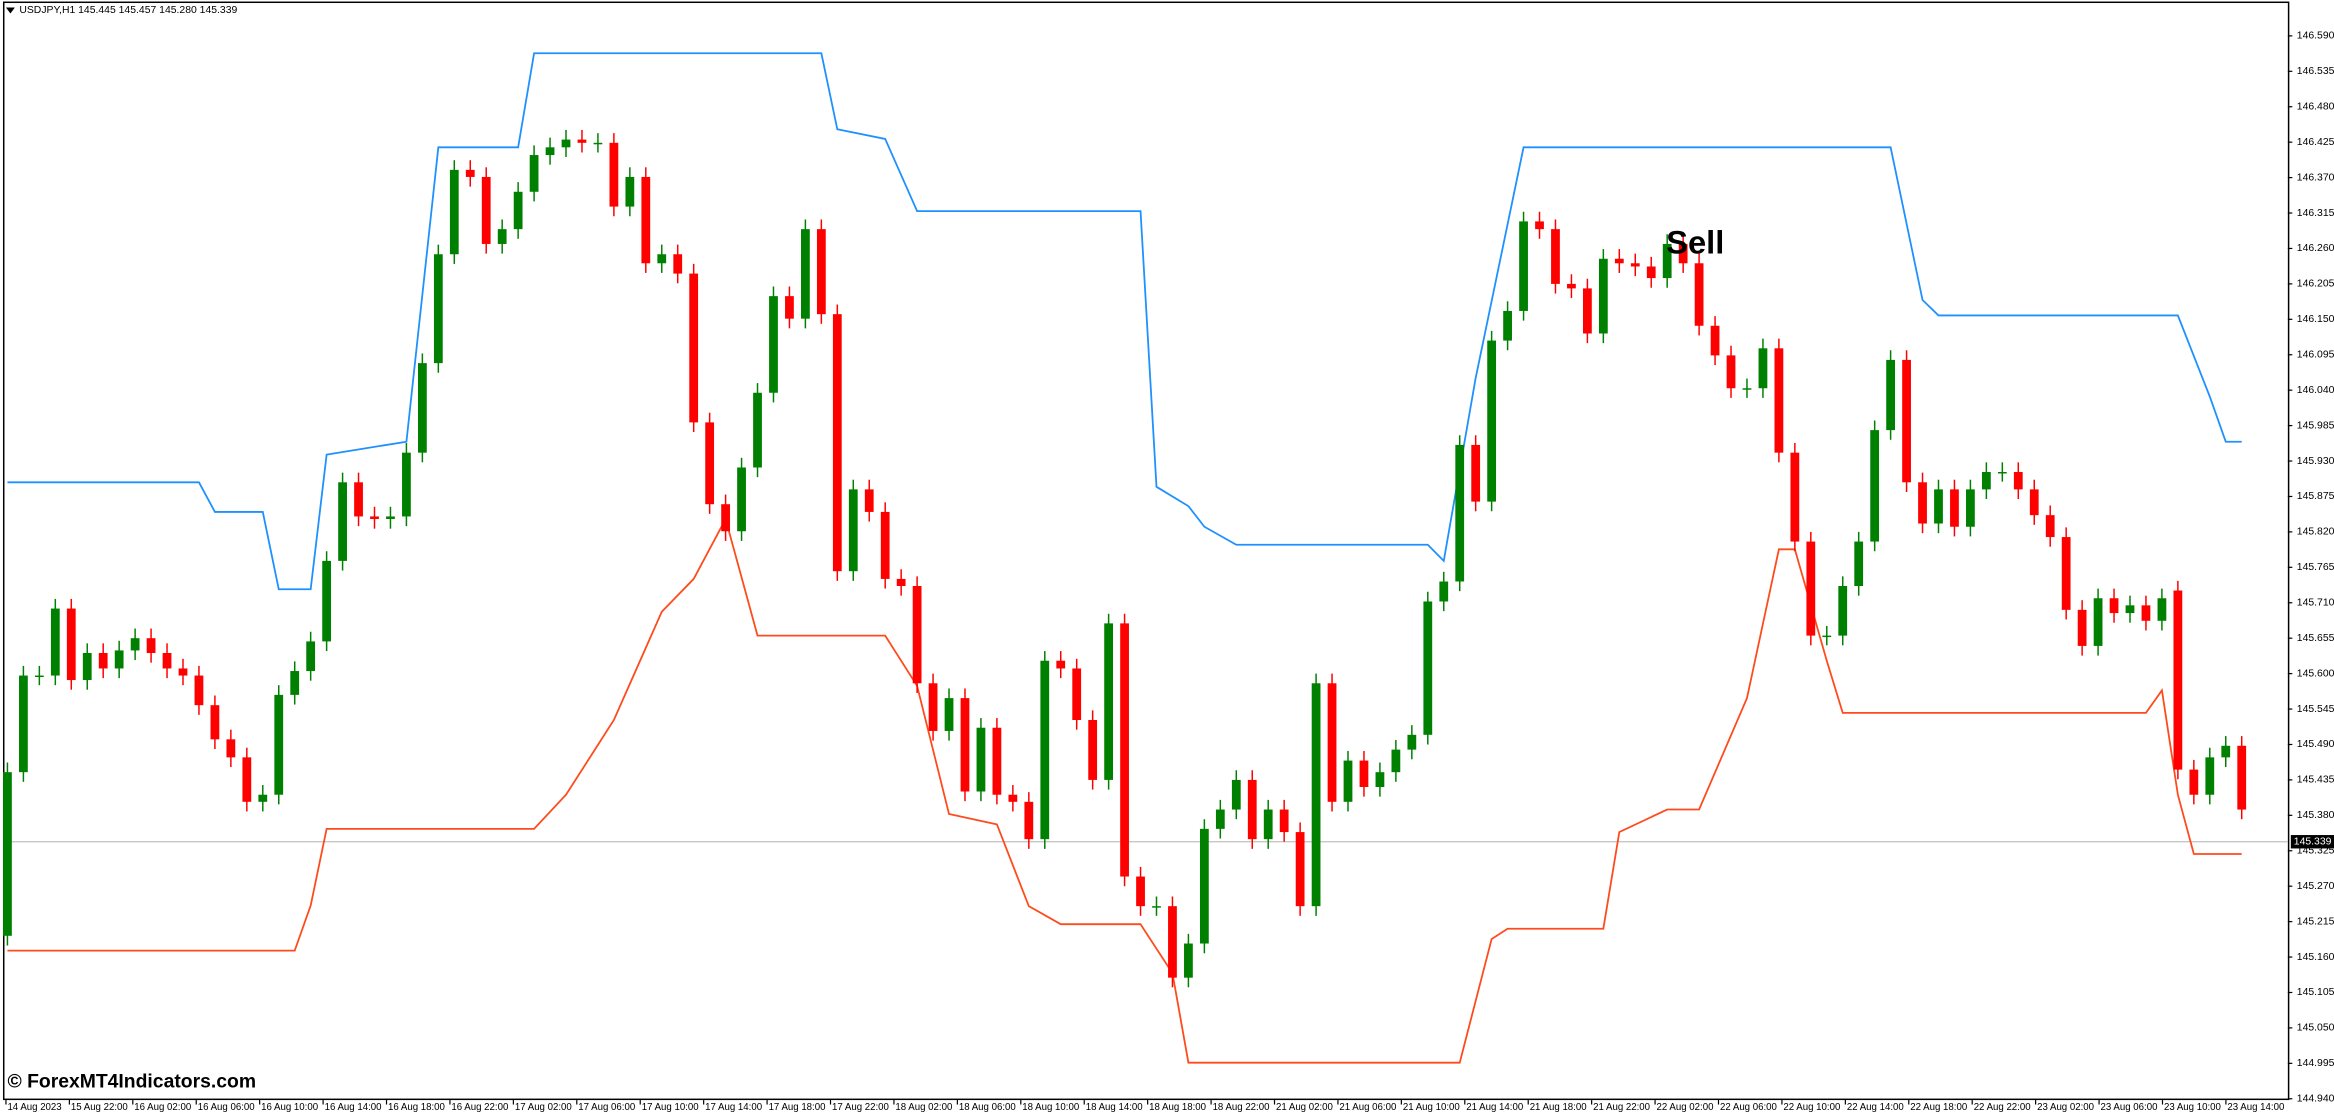  What do you see at coordinates (1938, 1107) in the screenshot?
I see `x-tick-label: 22 Aug 18:00` at bounding box center [1938, 1107].